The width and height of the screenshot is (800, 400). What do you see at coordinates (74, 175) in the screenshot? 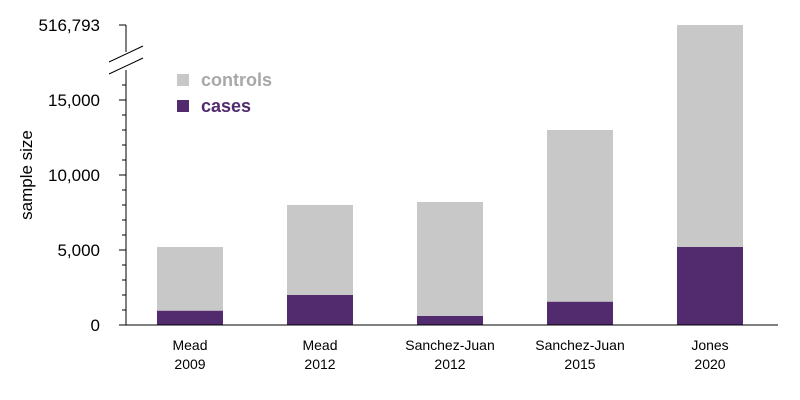
I see `y-tick-label-10000: 10,000` at bounding box center [74, 175].